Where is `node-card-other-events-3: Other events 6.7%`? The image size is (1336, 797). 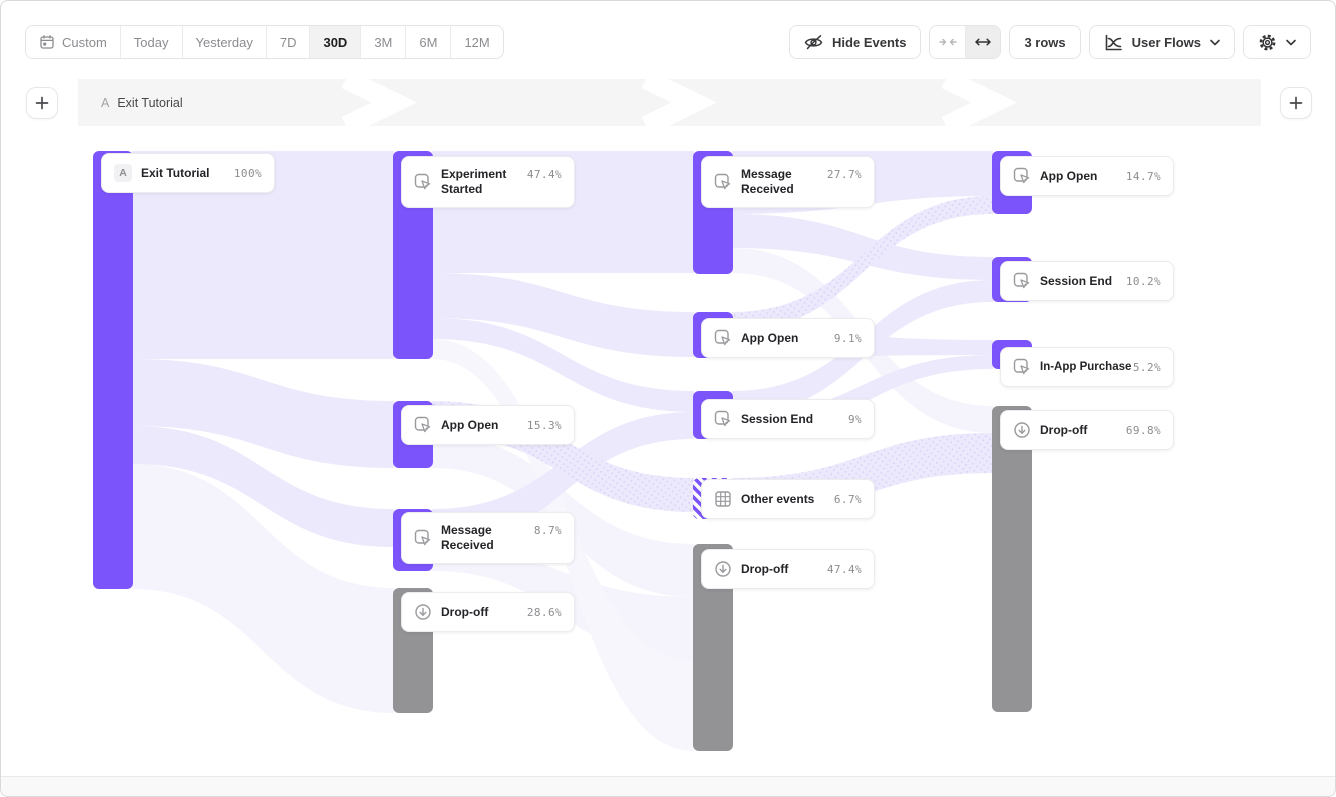
node-card-other-events-3: Other events 6.7% is located at coordinates (788, 499).